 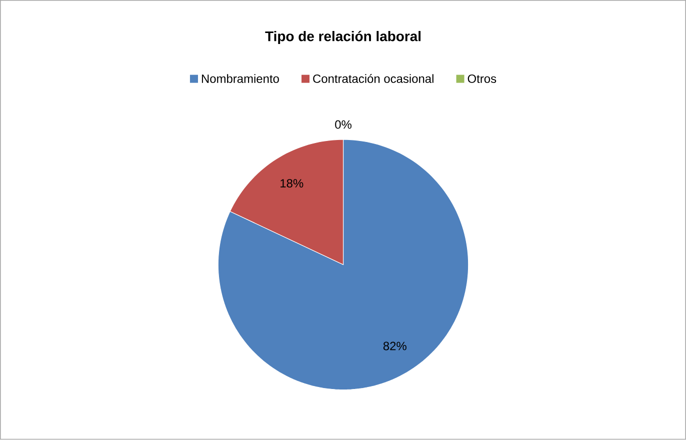 What do you see at coordinates (240, 79) in the screenshot?
I see `legend-label: Nombramiento` at bounding box center [240, 79].